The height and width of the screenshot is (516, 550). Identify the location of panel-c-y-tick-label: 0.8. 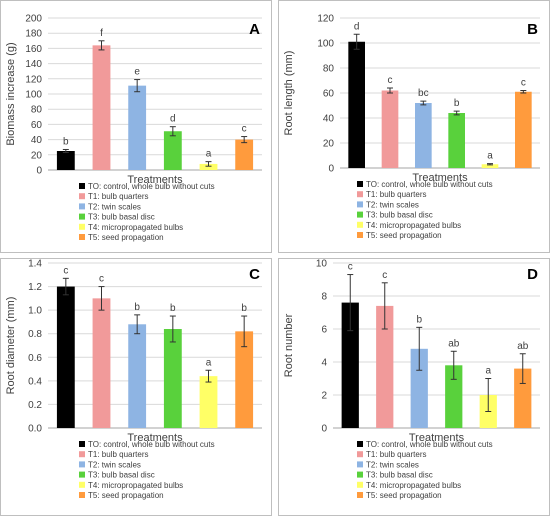
(35, 334).